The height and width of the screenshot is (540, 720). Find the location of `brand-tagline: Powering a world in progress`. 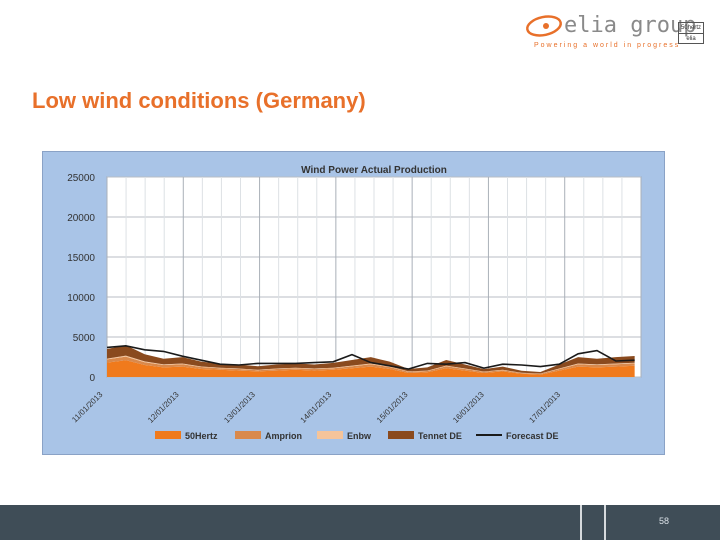

brand-tagline: Powering a world in progress is located at coordinates (607, 45).